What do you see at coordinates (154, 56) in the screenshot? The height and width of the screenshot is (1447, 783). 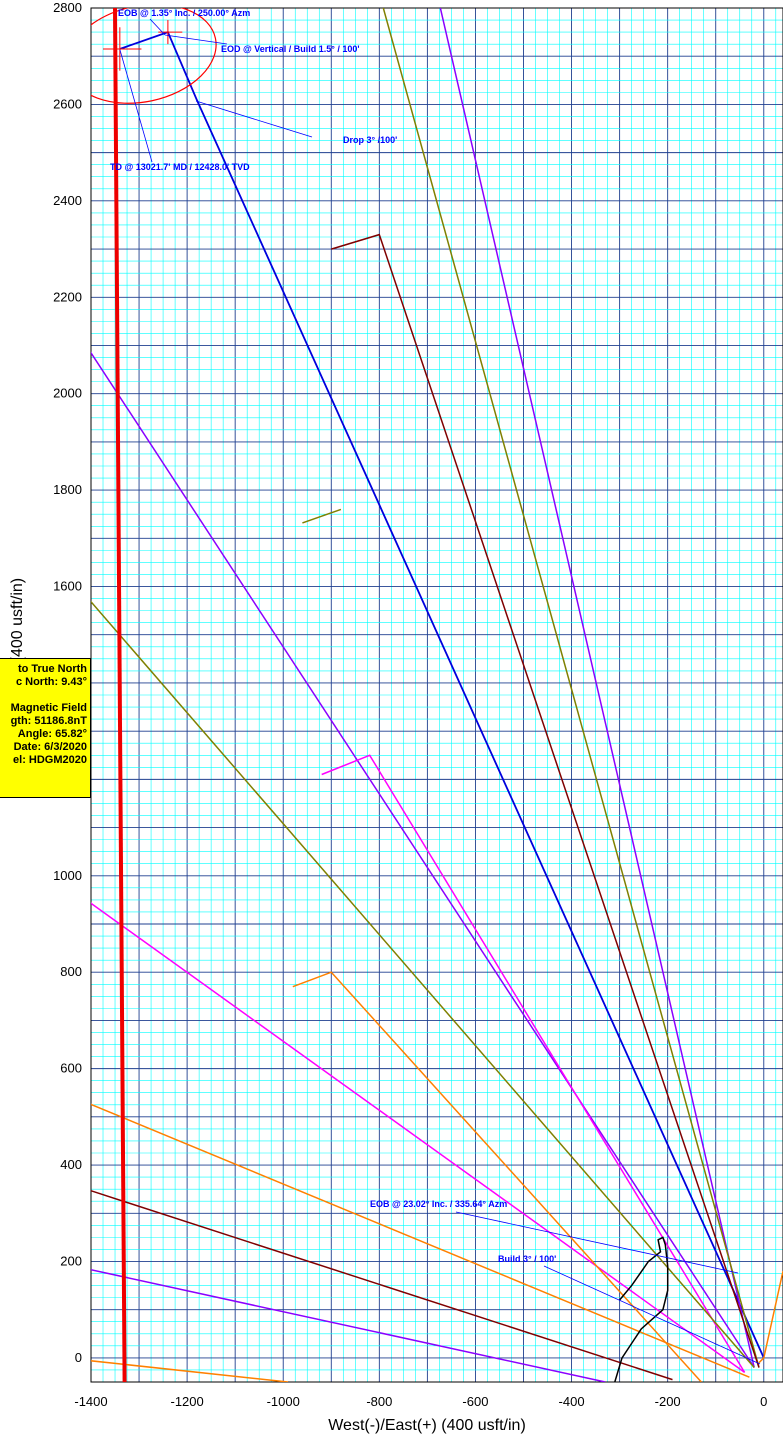 I see `target-ellipse` at bounding box center [154, 56].